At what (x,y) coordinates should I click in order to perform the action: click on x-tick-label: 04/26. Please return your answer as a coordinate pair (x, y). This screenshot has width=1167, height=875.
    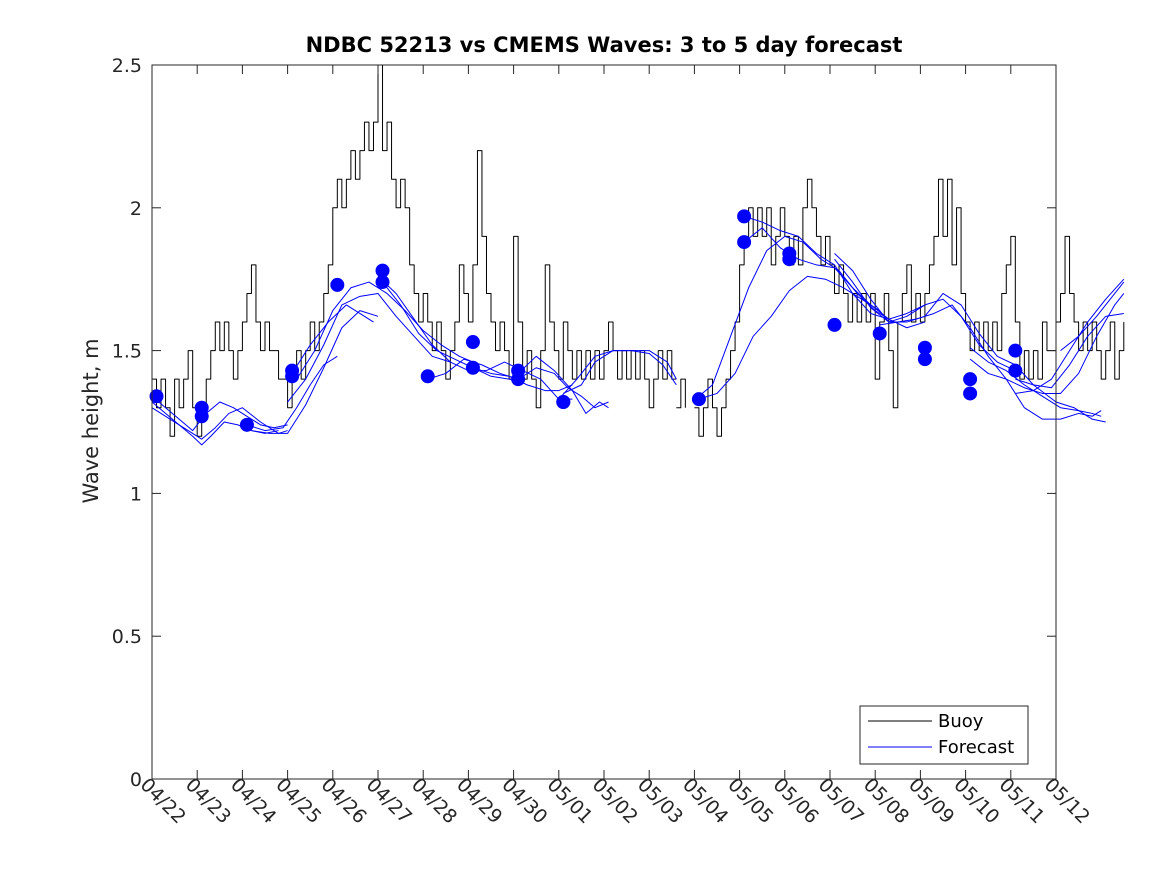
    Looking at the image, I should click on (344, 801).